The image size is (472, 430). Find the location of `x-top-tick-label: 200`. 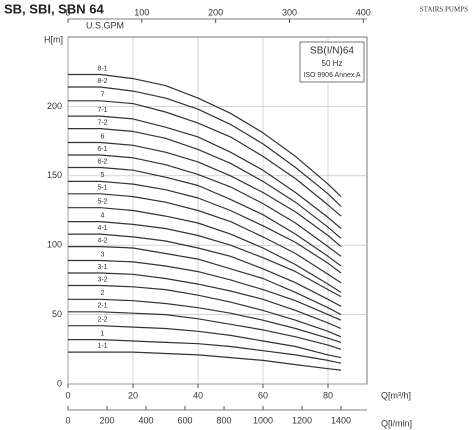

x-top-tick-label: 200 is located at coordinates (215, 12).